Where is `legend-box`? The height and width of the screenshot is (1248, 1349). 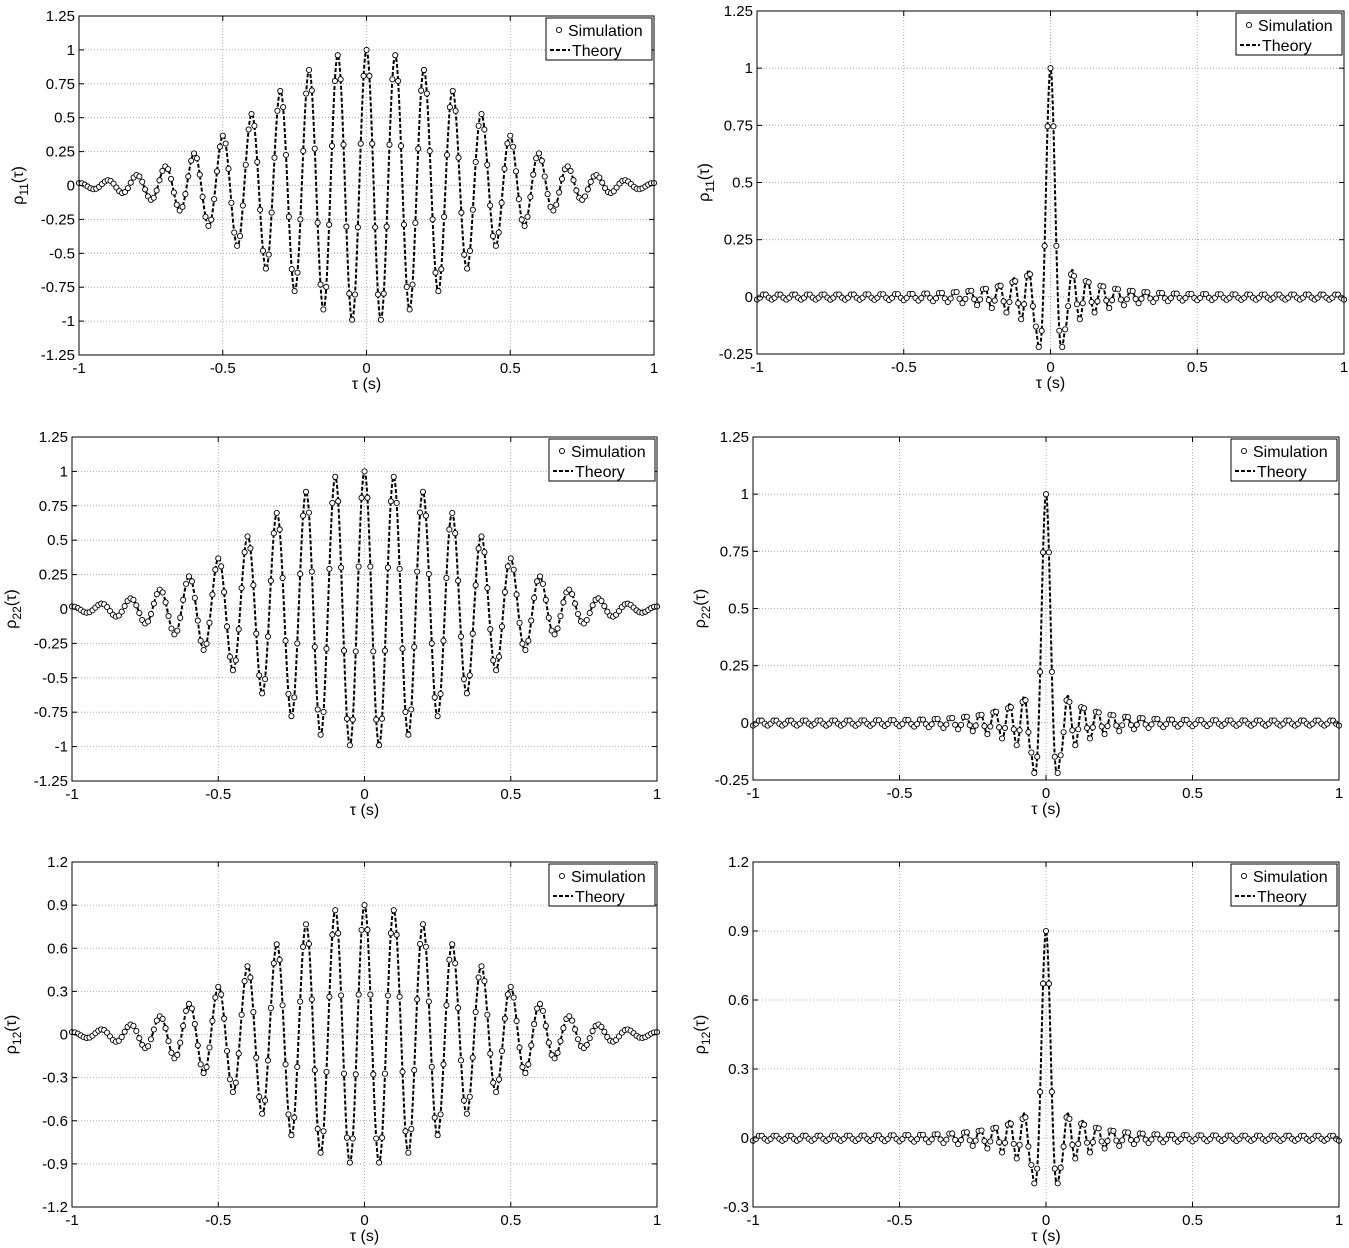
legend-box is located at coordinates (1289, 34).